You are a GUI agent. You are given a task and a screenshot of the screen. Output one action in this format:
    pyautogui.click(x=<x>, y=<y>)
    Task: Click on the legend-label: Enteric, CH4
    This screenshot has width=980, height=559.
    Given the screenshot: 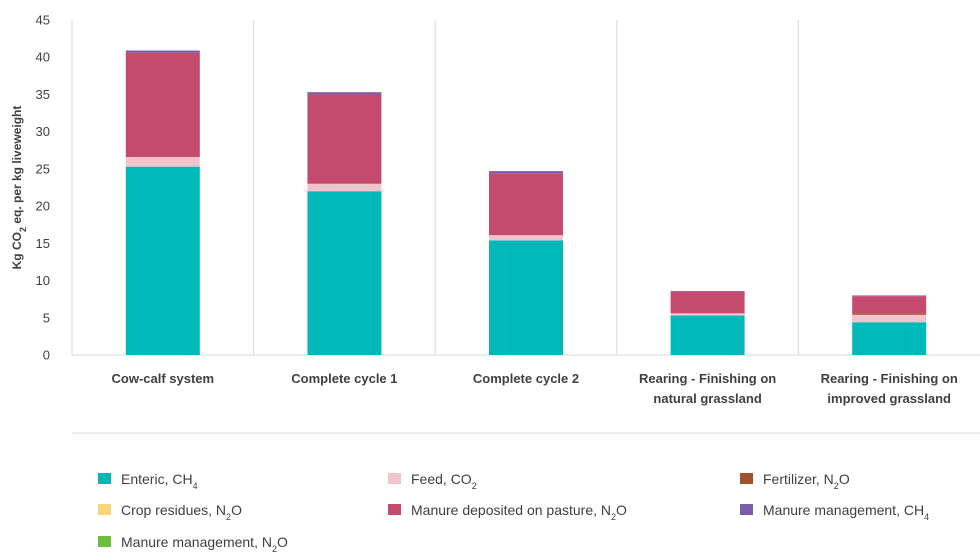 What is the action you would take?
    pyautogui.click(x=159, y=481)
    